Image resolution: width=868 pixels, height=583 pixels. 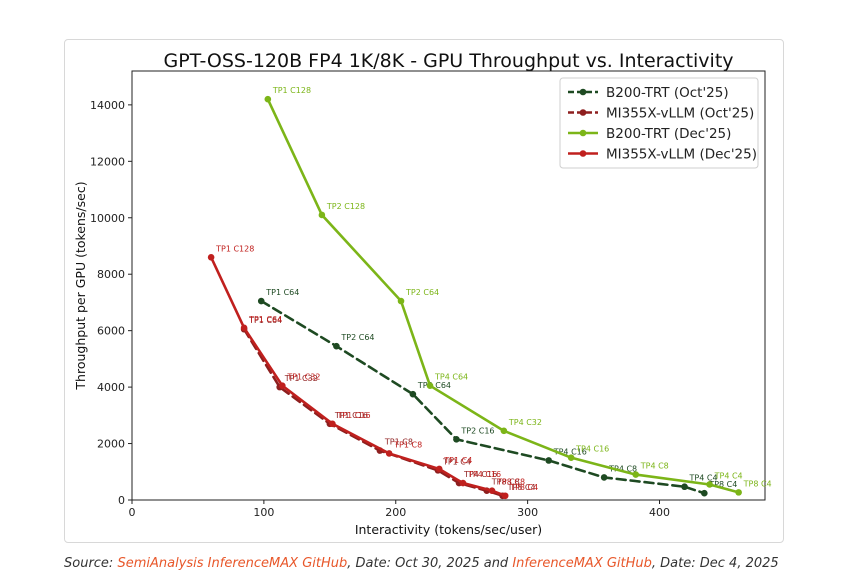 What do you see at coordinates (477, 430) in the screenshot?
I see `data-point-label-0-3: TP2 C16` at bounding box center [477, 430].